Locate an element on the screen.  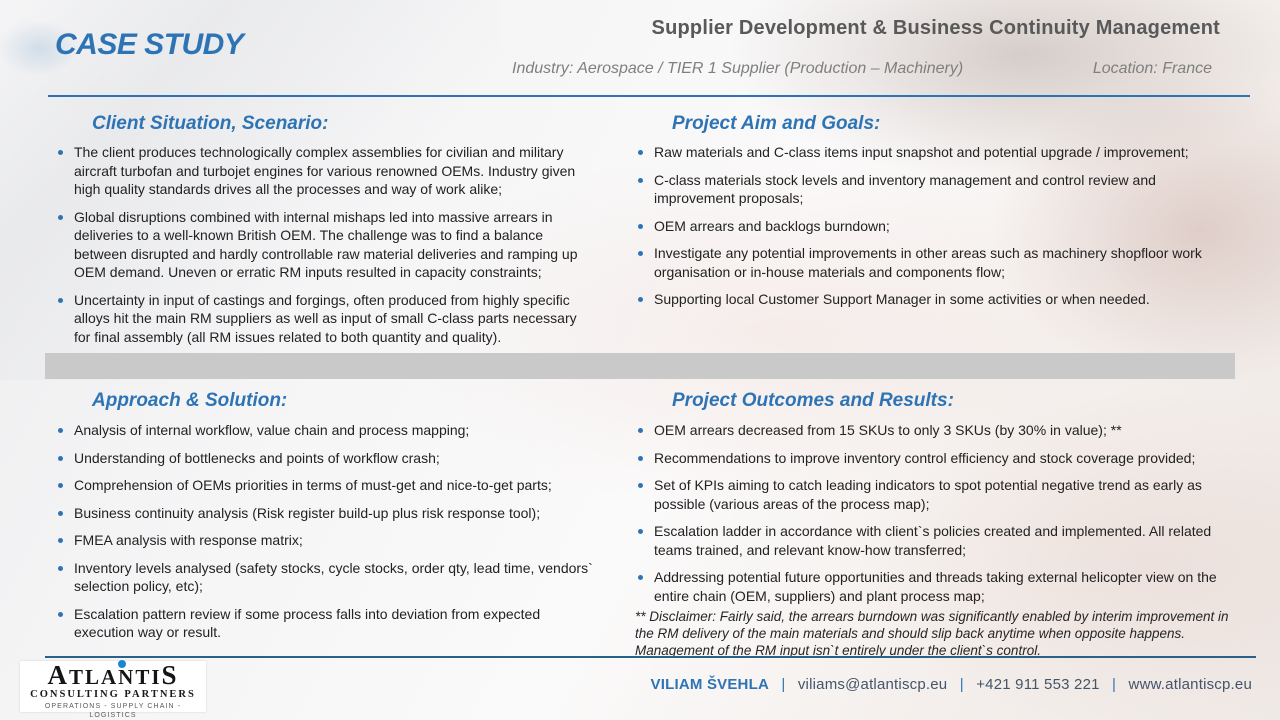
contact-name: VILIAM ŠVEHLA is located at coordinates (709, 684).